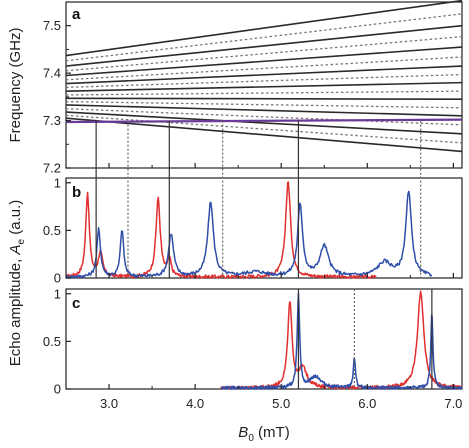 Image resolution: width=469 pixels, height=448 pixels. I want to click on ytick-label-b-2: 1, so click(57, 182).